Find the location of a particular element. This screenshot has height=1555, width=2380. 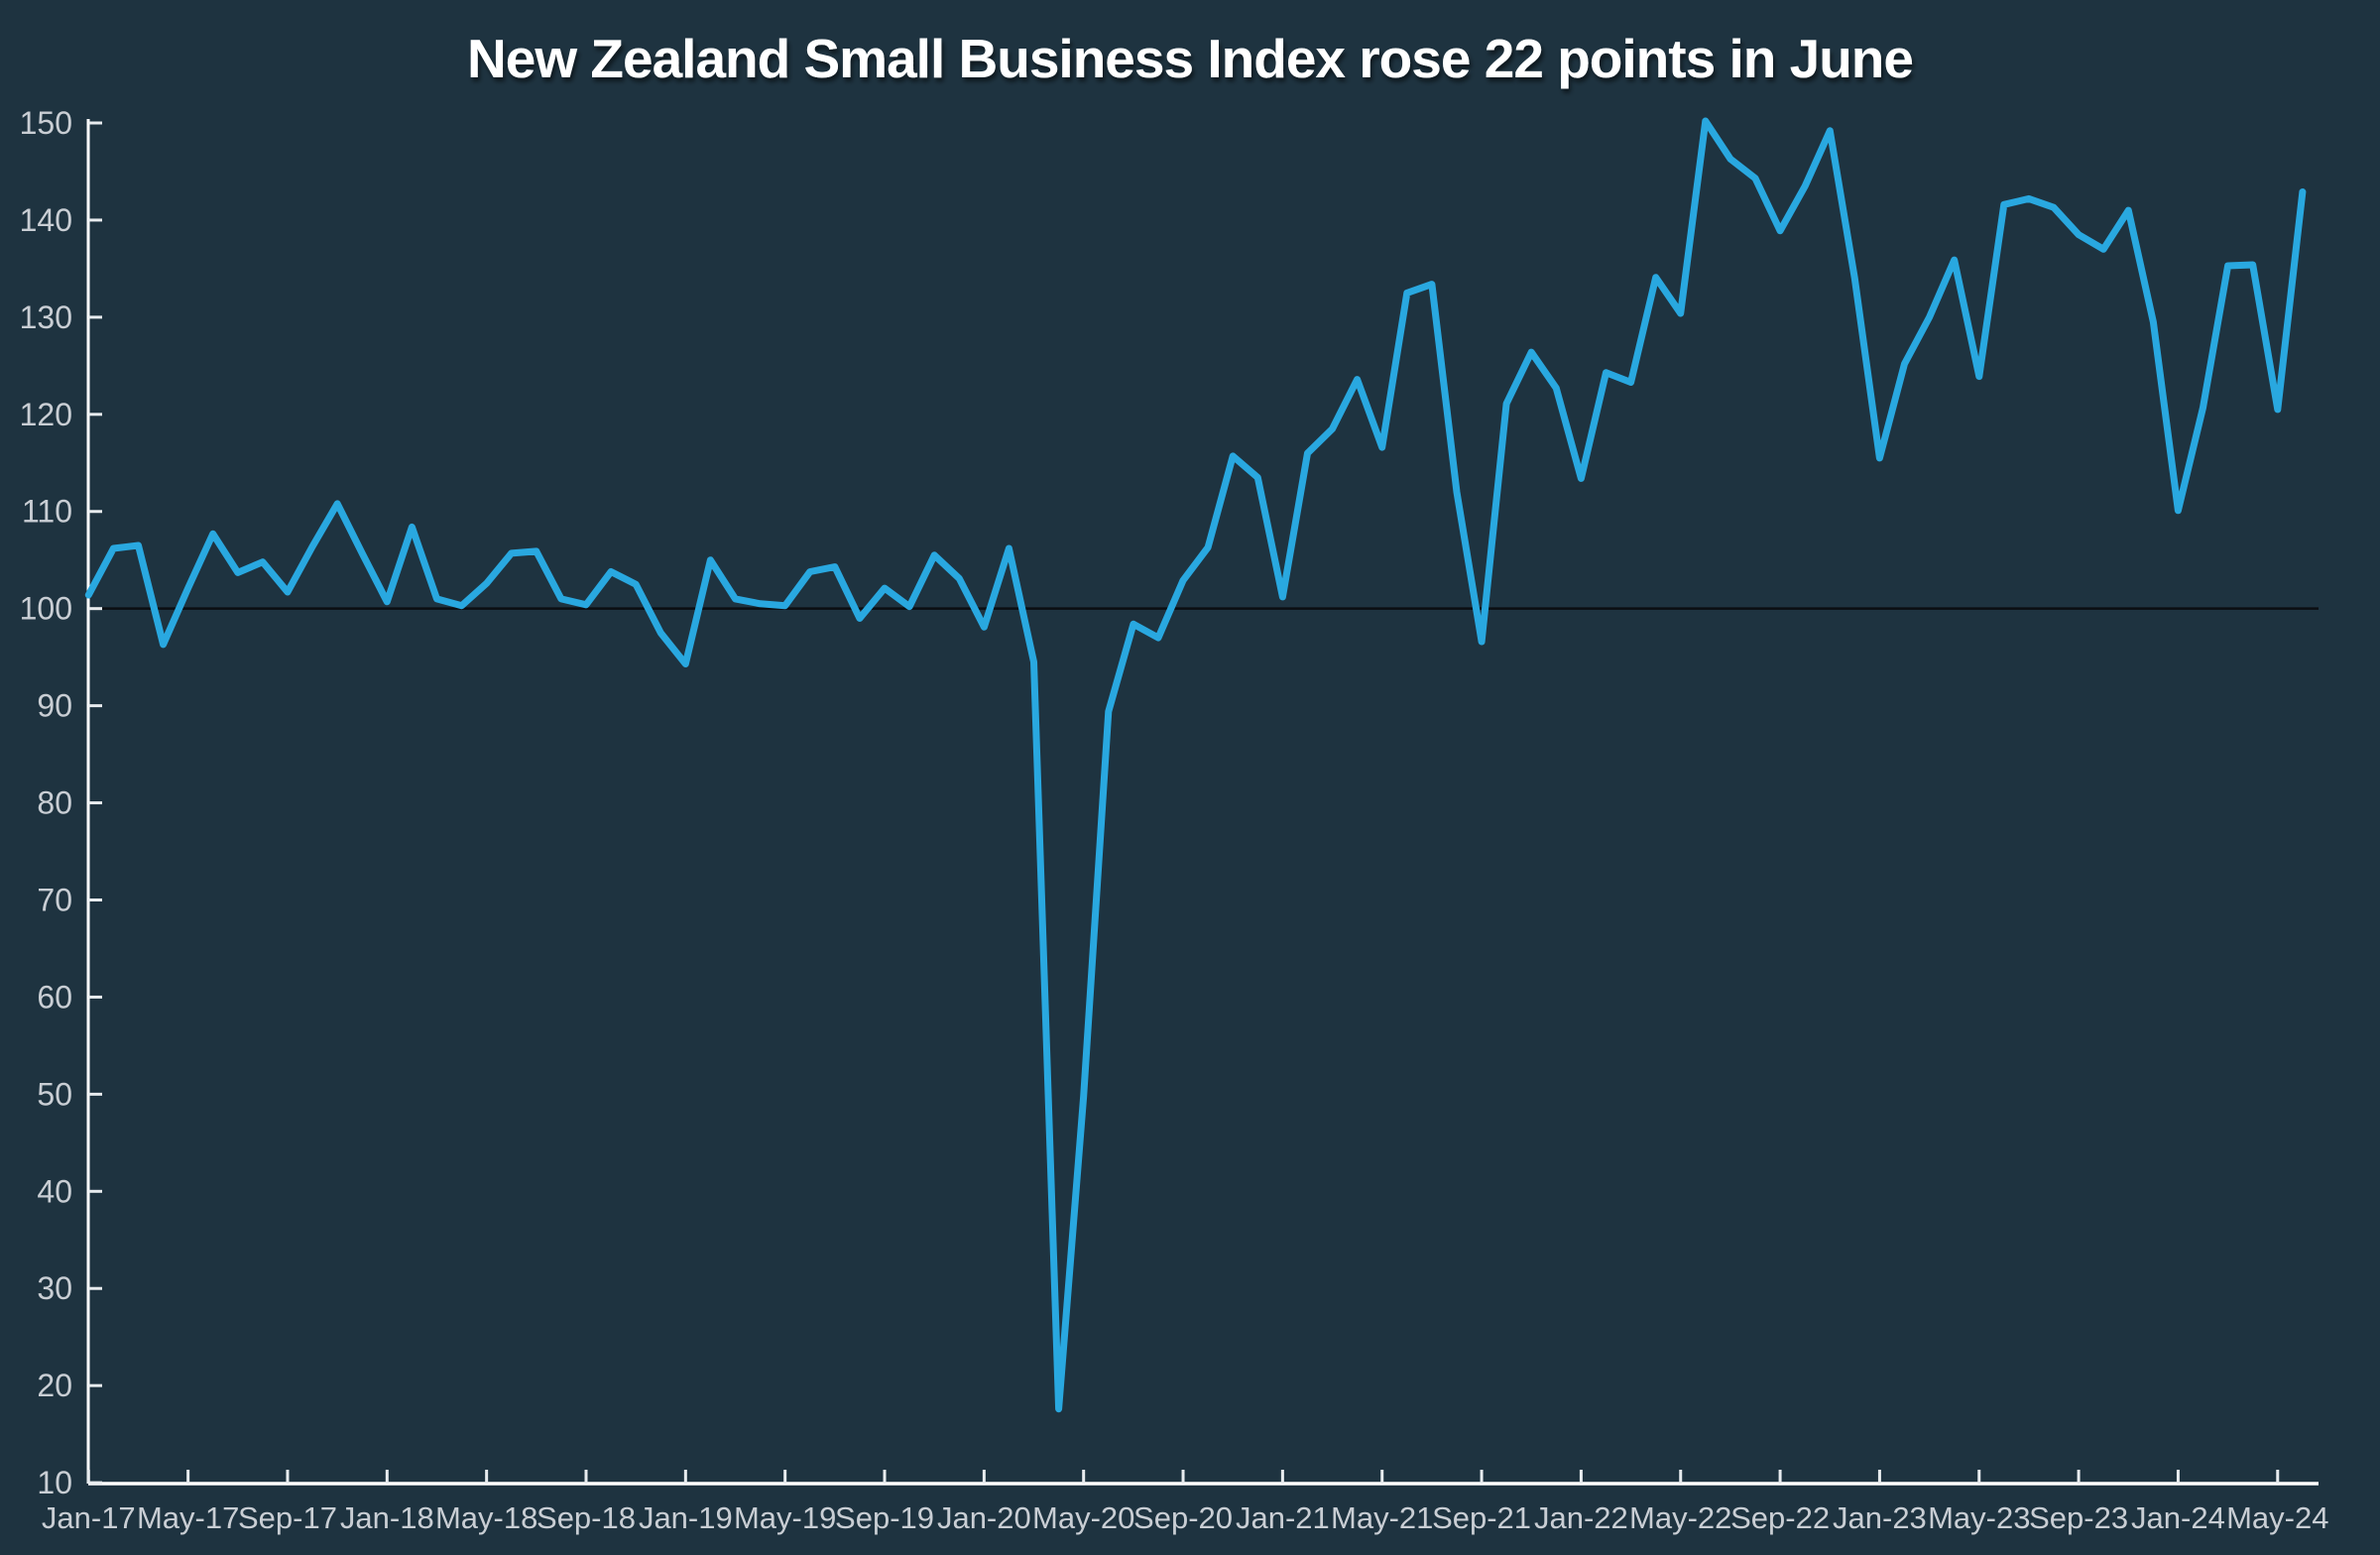

x-tick-label: Sep-19 is located at coordinates (884, 1517).